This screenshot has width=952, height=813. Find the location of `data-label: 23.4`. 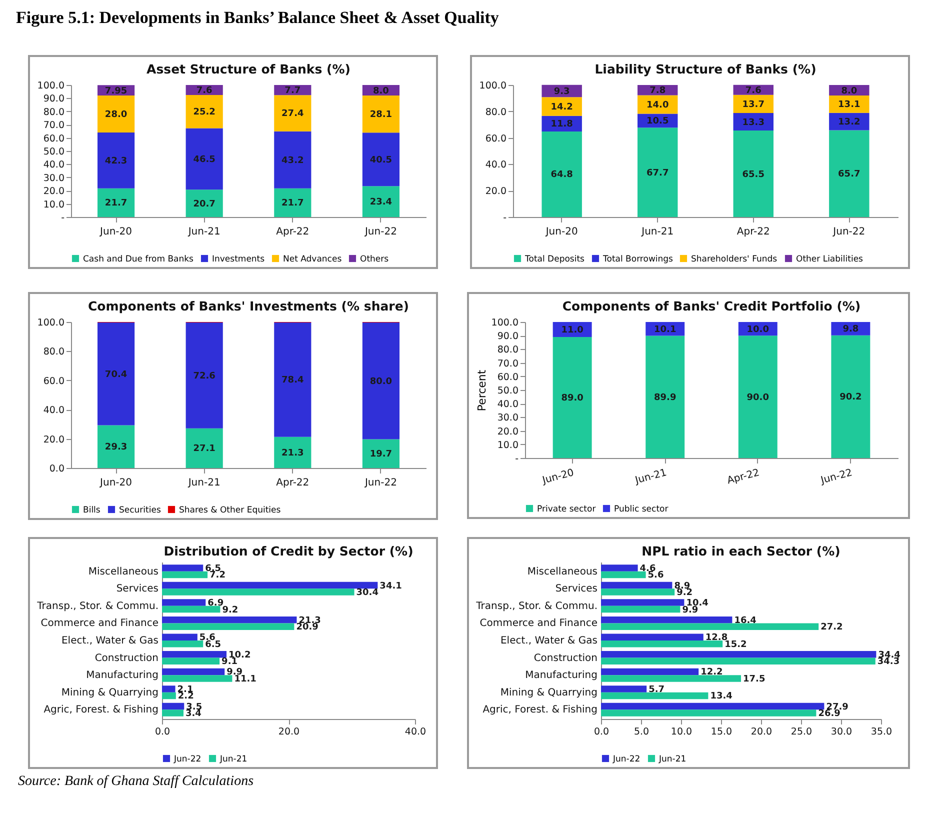

data-label: 23.4 is located at coordinates (381, 203).